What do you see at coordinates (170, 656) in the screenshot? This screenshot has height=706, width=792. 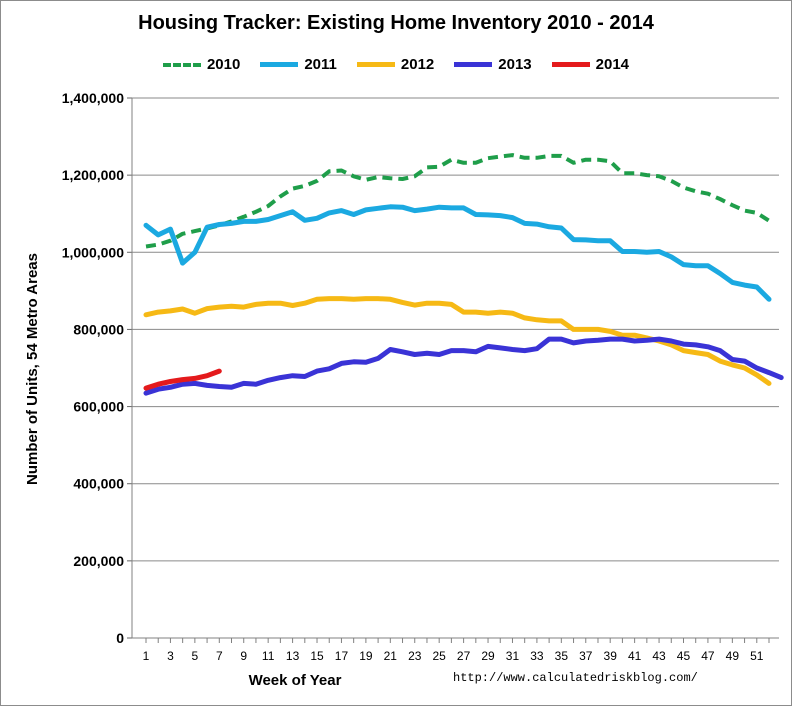 I see `x-tick-label: 3` at bounding box center [170, 656].